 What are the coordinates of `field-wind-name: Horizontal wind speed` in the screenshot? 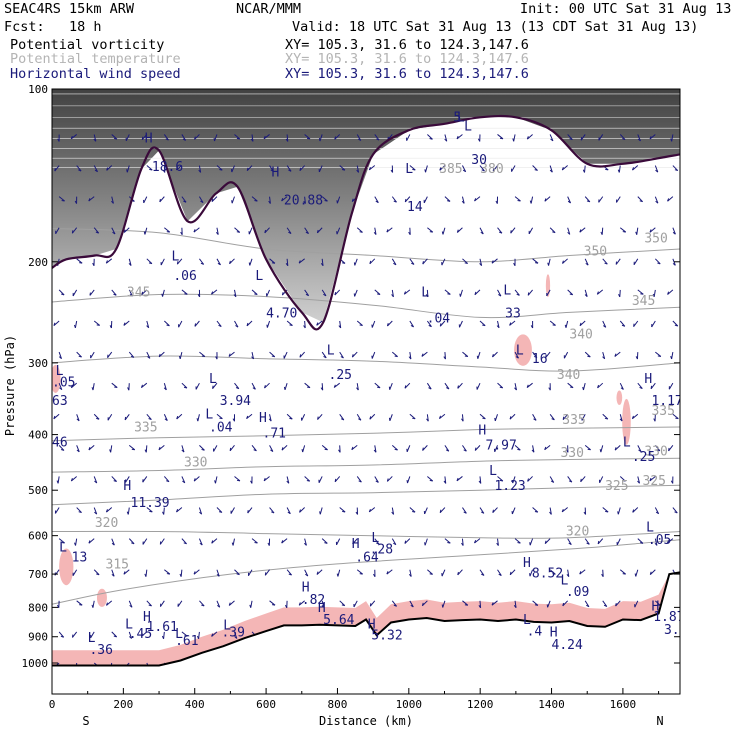 It's located at (95, 74).